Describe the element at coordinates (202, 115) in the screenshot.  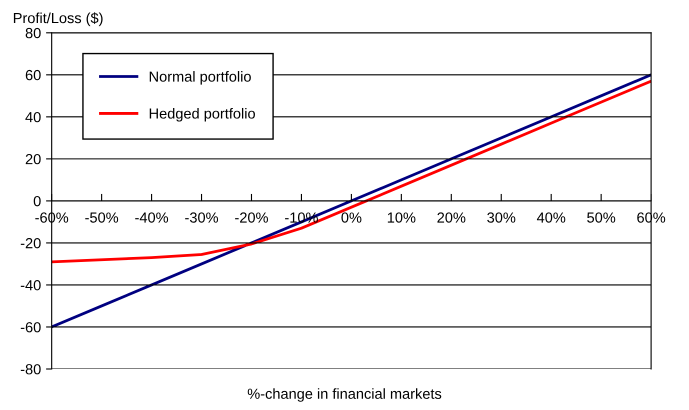
I see `legend-label: Hedged portfolio` at that location.